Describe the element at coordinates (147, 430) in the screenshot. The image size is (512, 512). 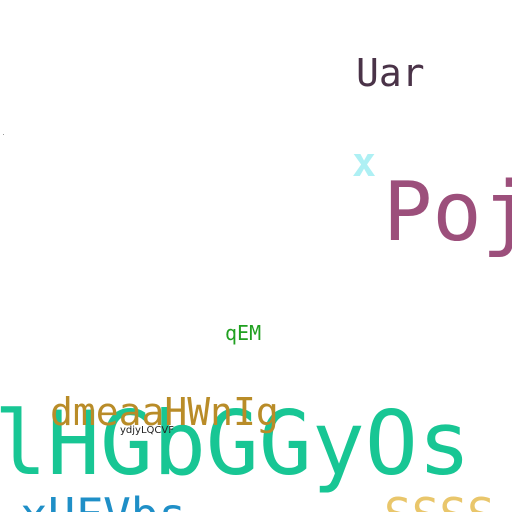
I see `word-ydjylqcvf: ydjyLQCVF` at that location.